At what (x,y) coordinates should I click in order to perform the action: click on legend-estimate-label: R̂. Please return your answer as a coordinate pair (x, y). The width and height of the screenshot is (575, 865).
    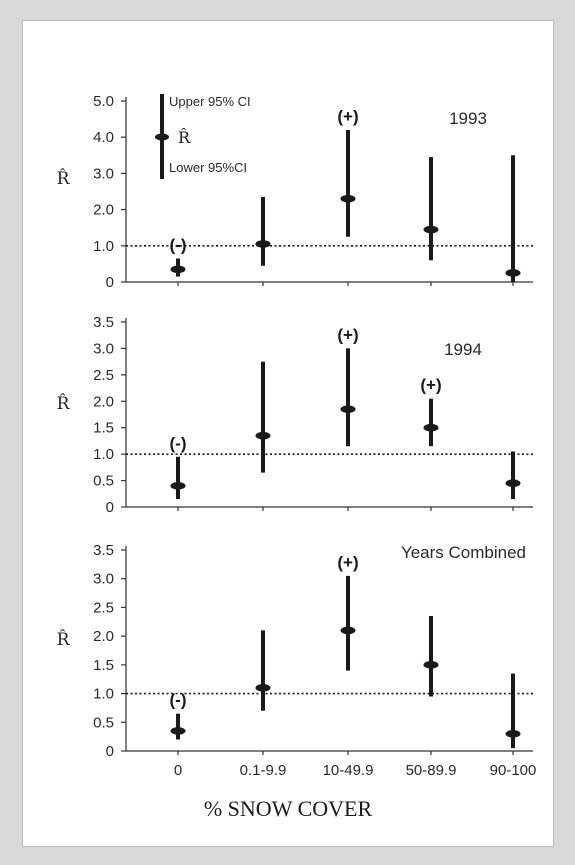
    Looking at the image, I should click on (184, 137).